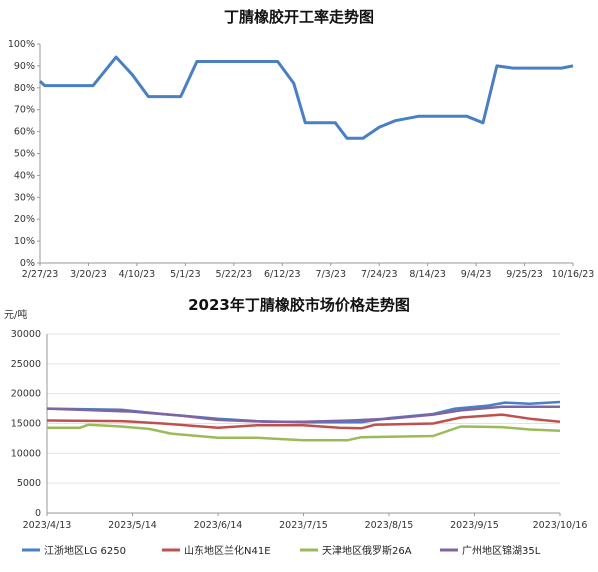 This screenshot has height=572, width=598. What do you see at coordinates (367, 550) in the screenshot?
I see `legend-label-3: 天津地区俄罗斯26A` at bounding box center [367, 550].